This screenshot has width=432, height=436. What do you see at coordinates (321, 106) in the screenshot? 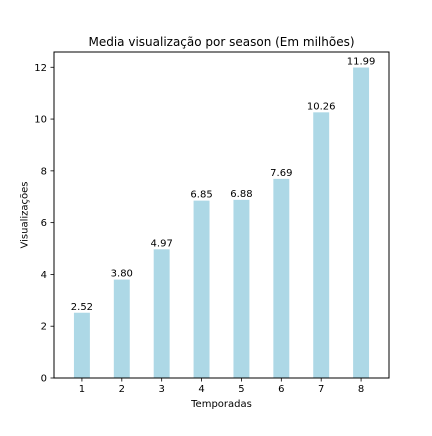
I see `bar-value-label: 10.26` at bounding box center [321, 106].